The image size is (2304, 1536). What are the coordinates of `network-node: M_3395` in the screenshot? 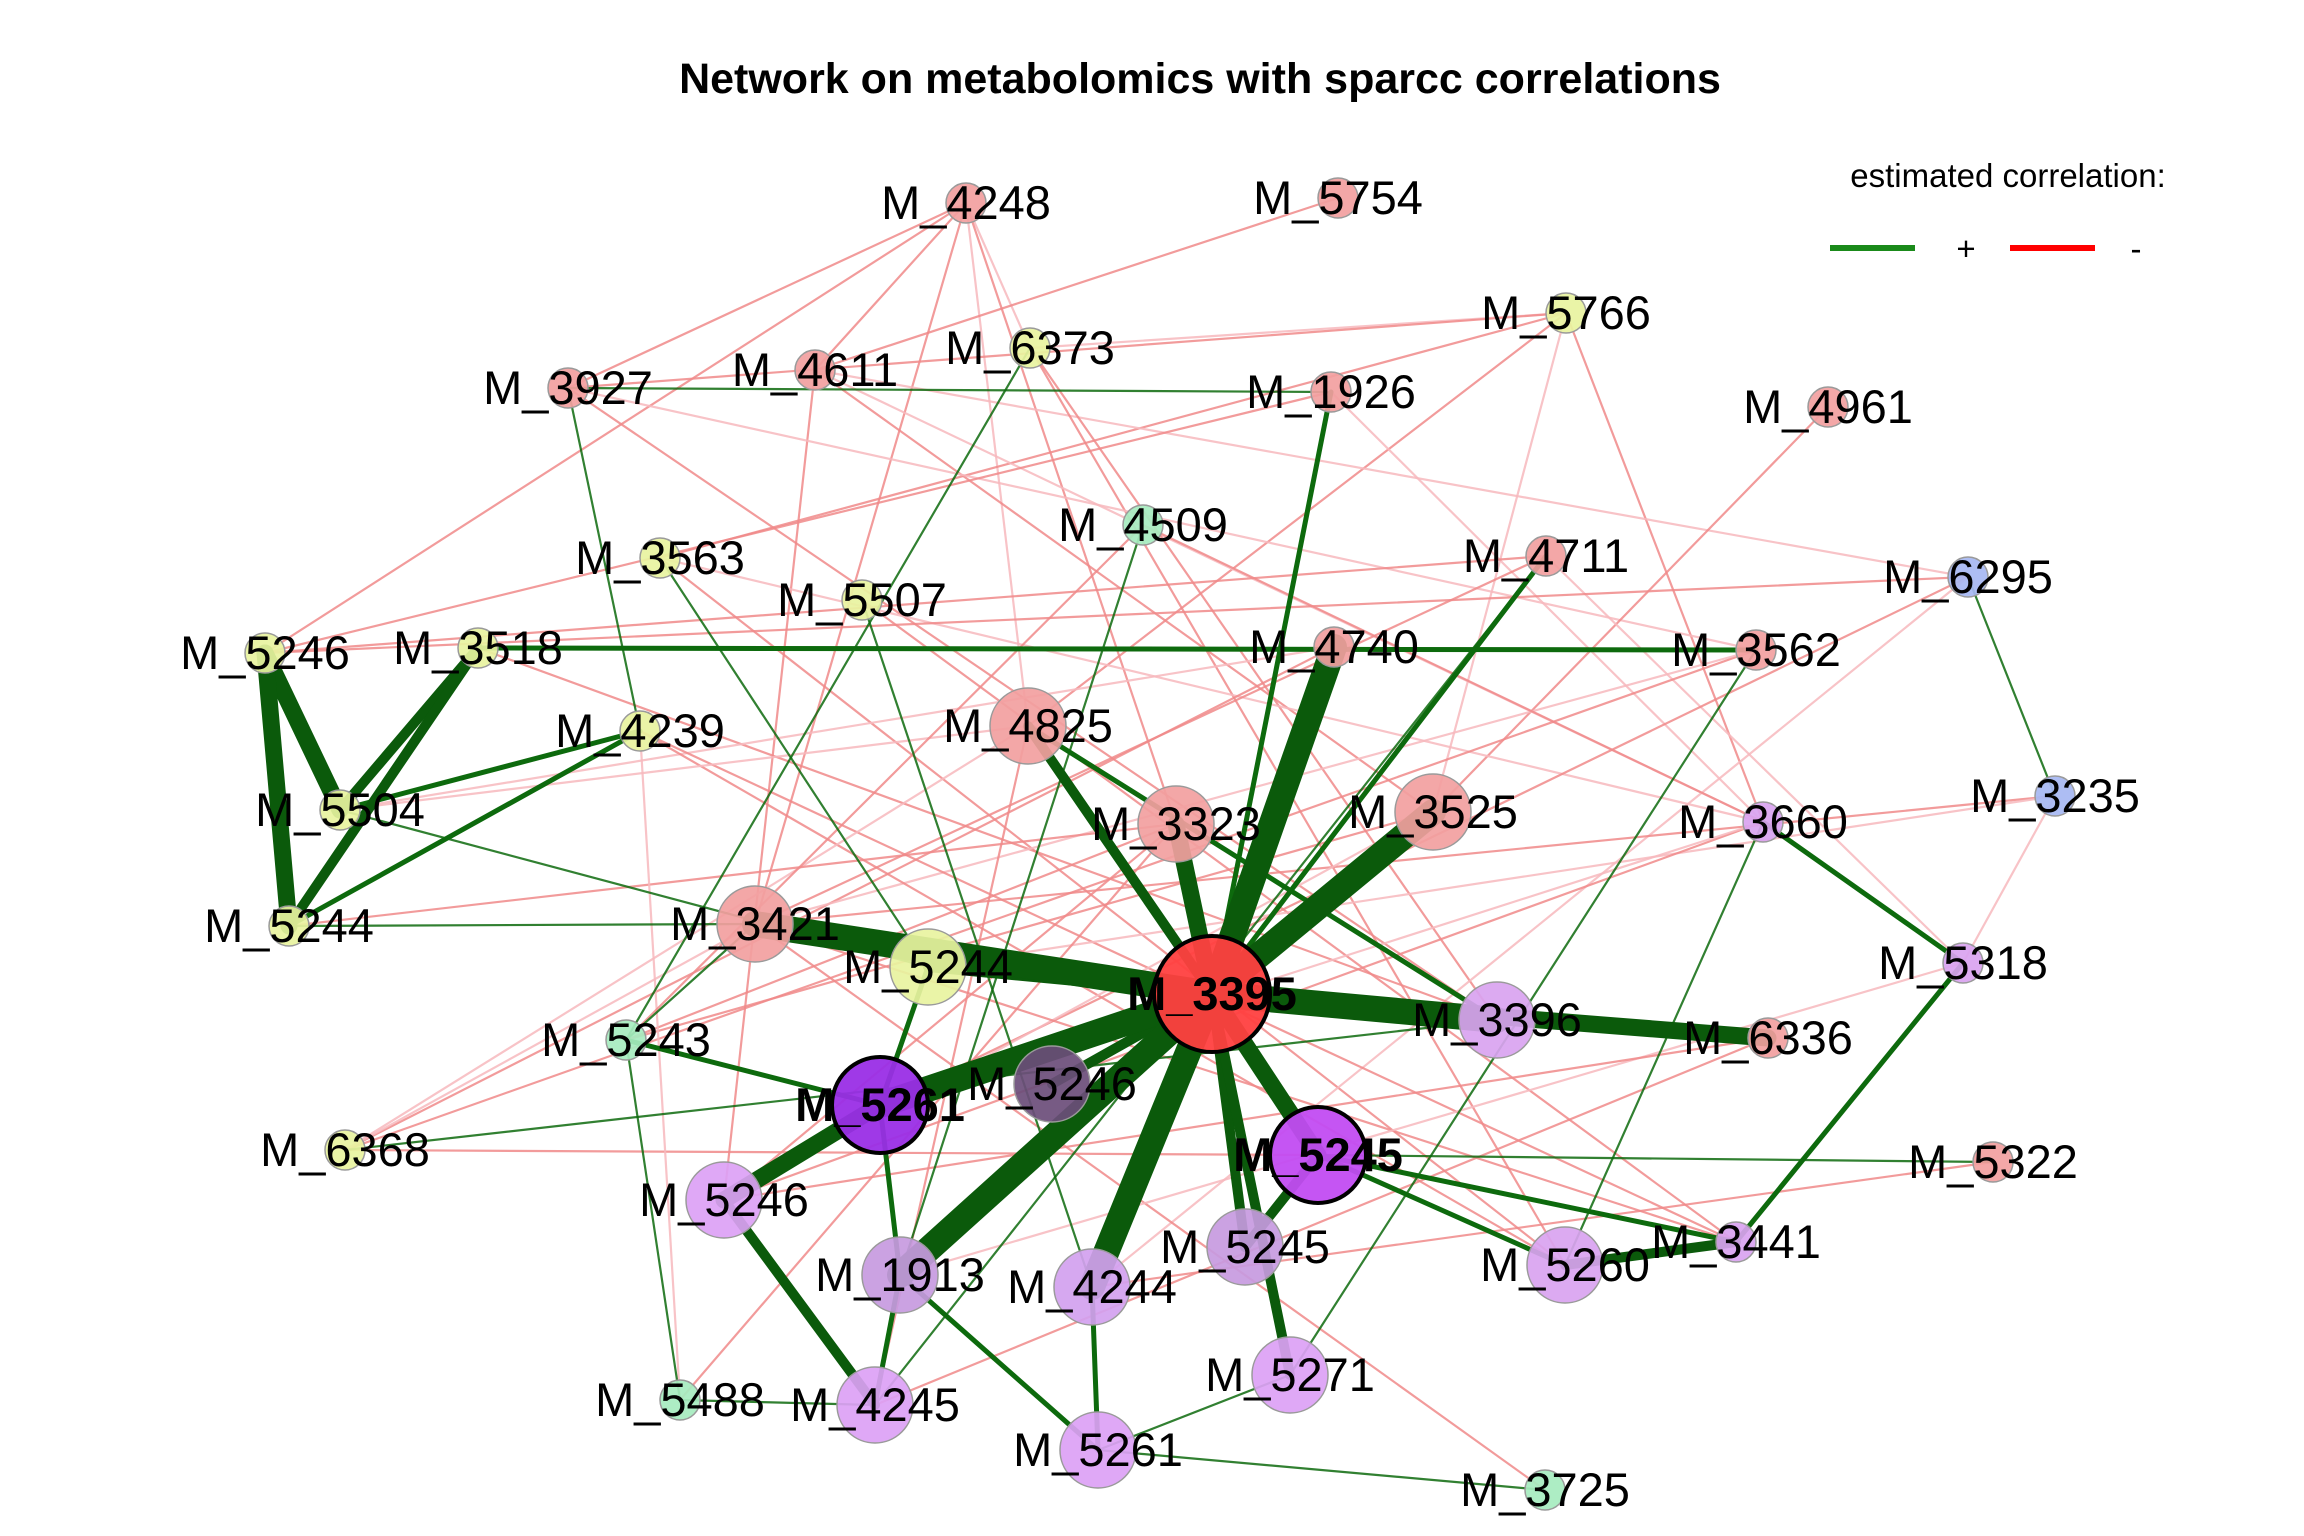 It's located at (1212, 994).